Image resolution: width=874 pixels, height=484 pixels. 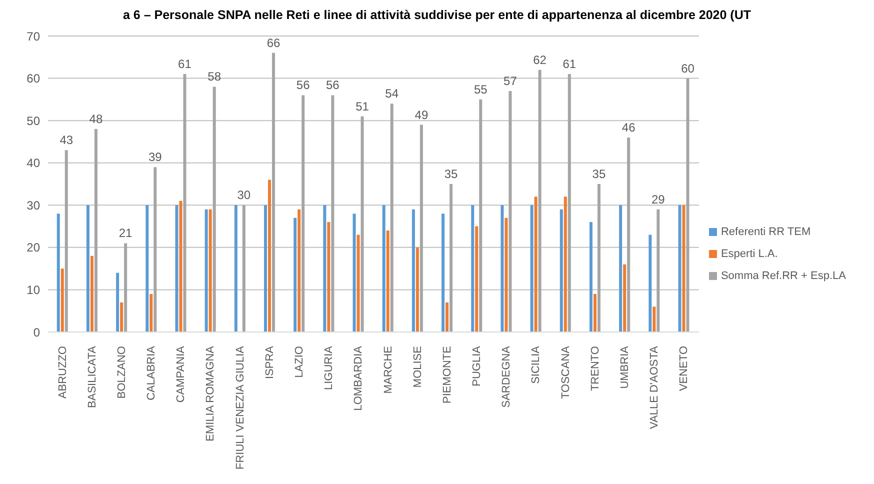 What do you see at coordinates (92, 376) in the screenshot?
I see `x-tick-label: BASILICATA` at bounding box center [92, 376].